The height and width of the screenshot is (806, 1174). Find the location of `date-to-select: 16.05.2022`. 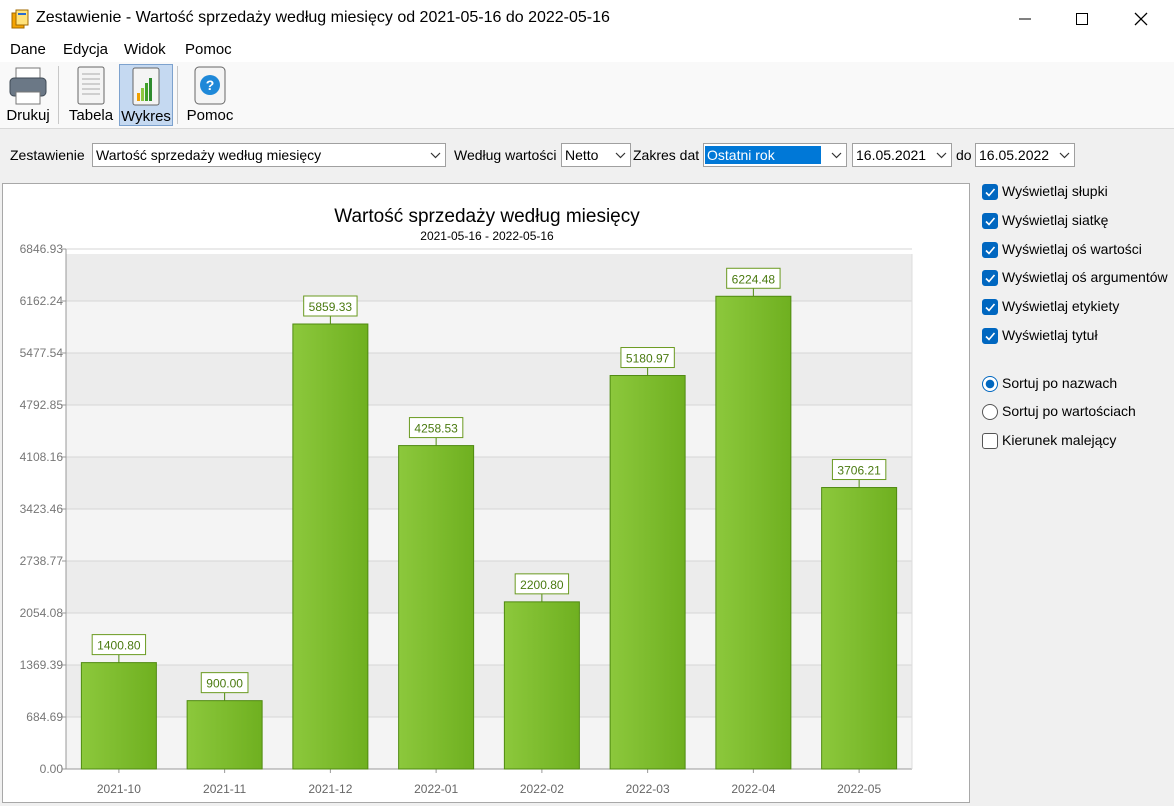

date-to-select: 16.05.2022 is located at coordinates (1025, 155).